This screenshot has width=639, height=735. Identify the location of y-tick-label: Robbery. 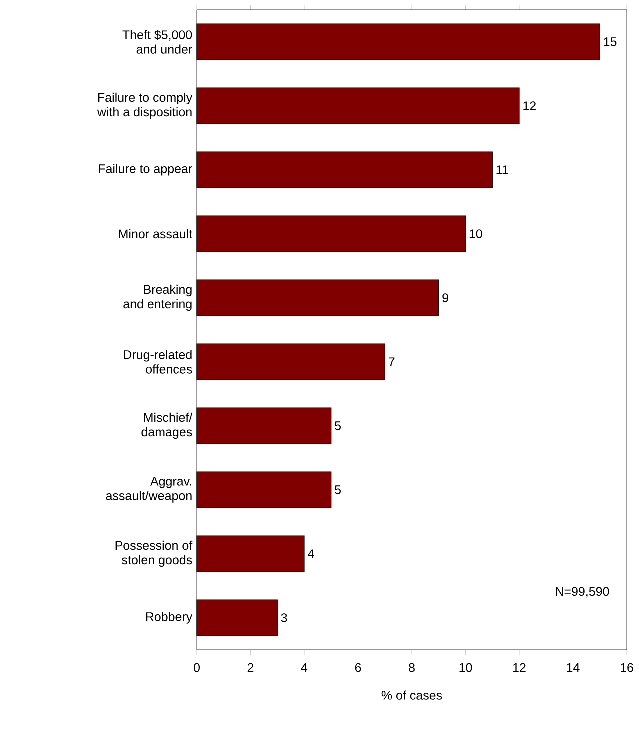
(169, 618).